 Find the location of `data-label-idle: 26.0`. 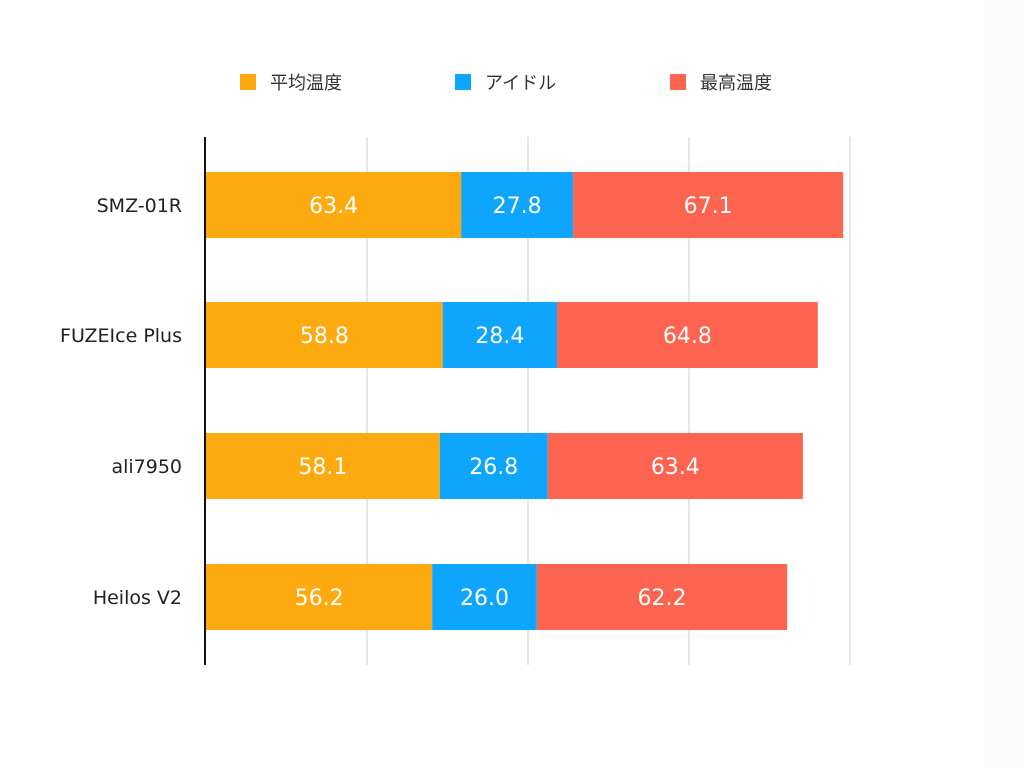

data-label-idle: 26.0 is located at coordinates (484, 598).